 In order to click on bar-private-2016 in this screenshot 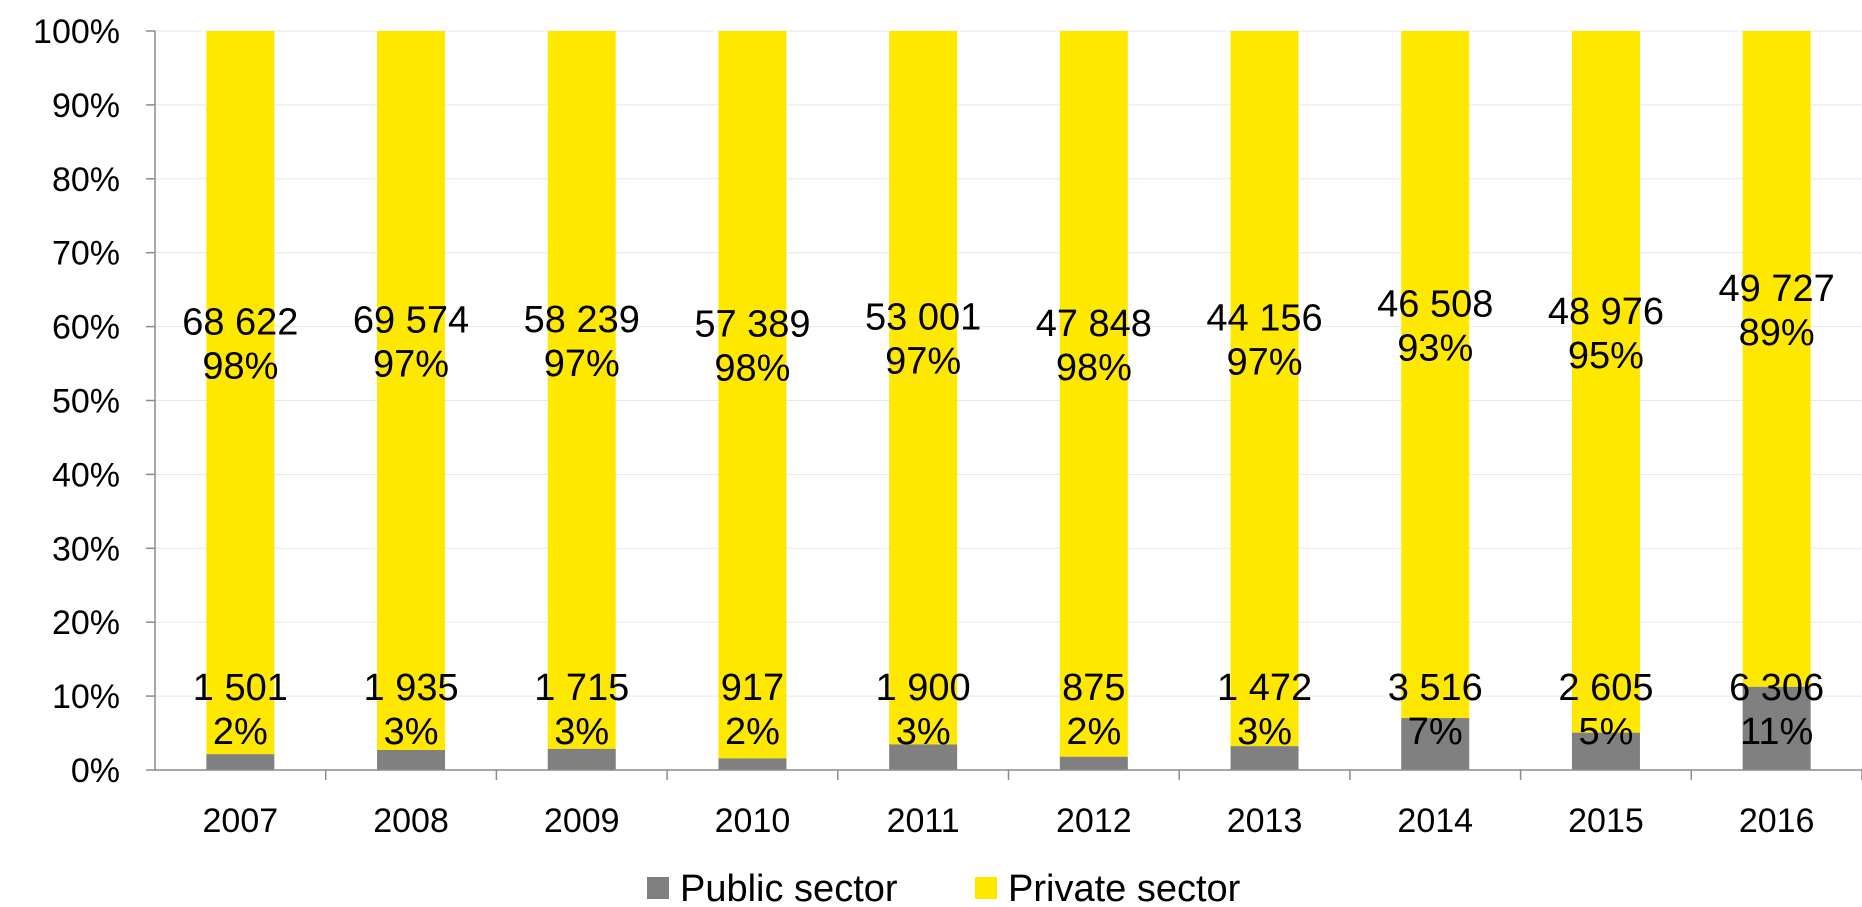, I will do `click(1776, 359)`.